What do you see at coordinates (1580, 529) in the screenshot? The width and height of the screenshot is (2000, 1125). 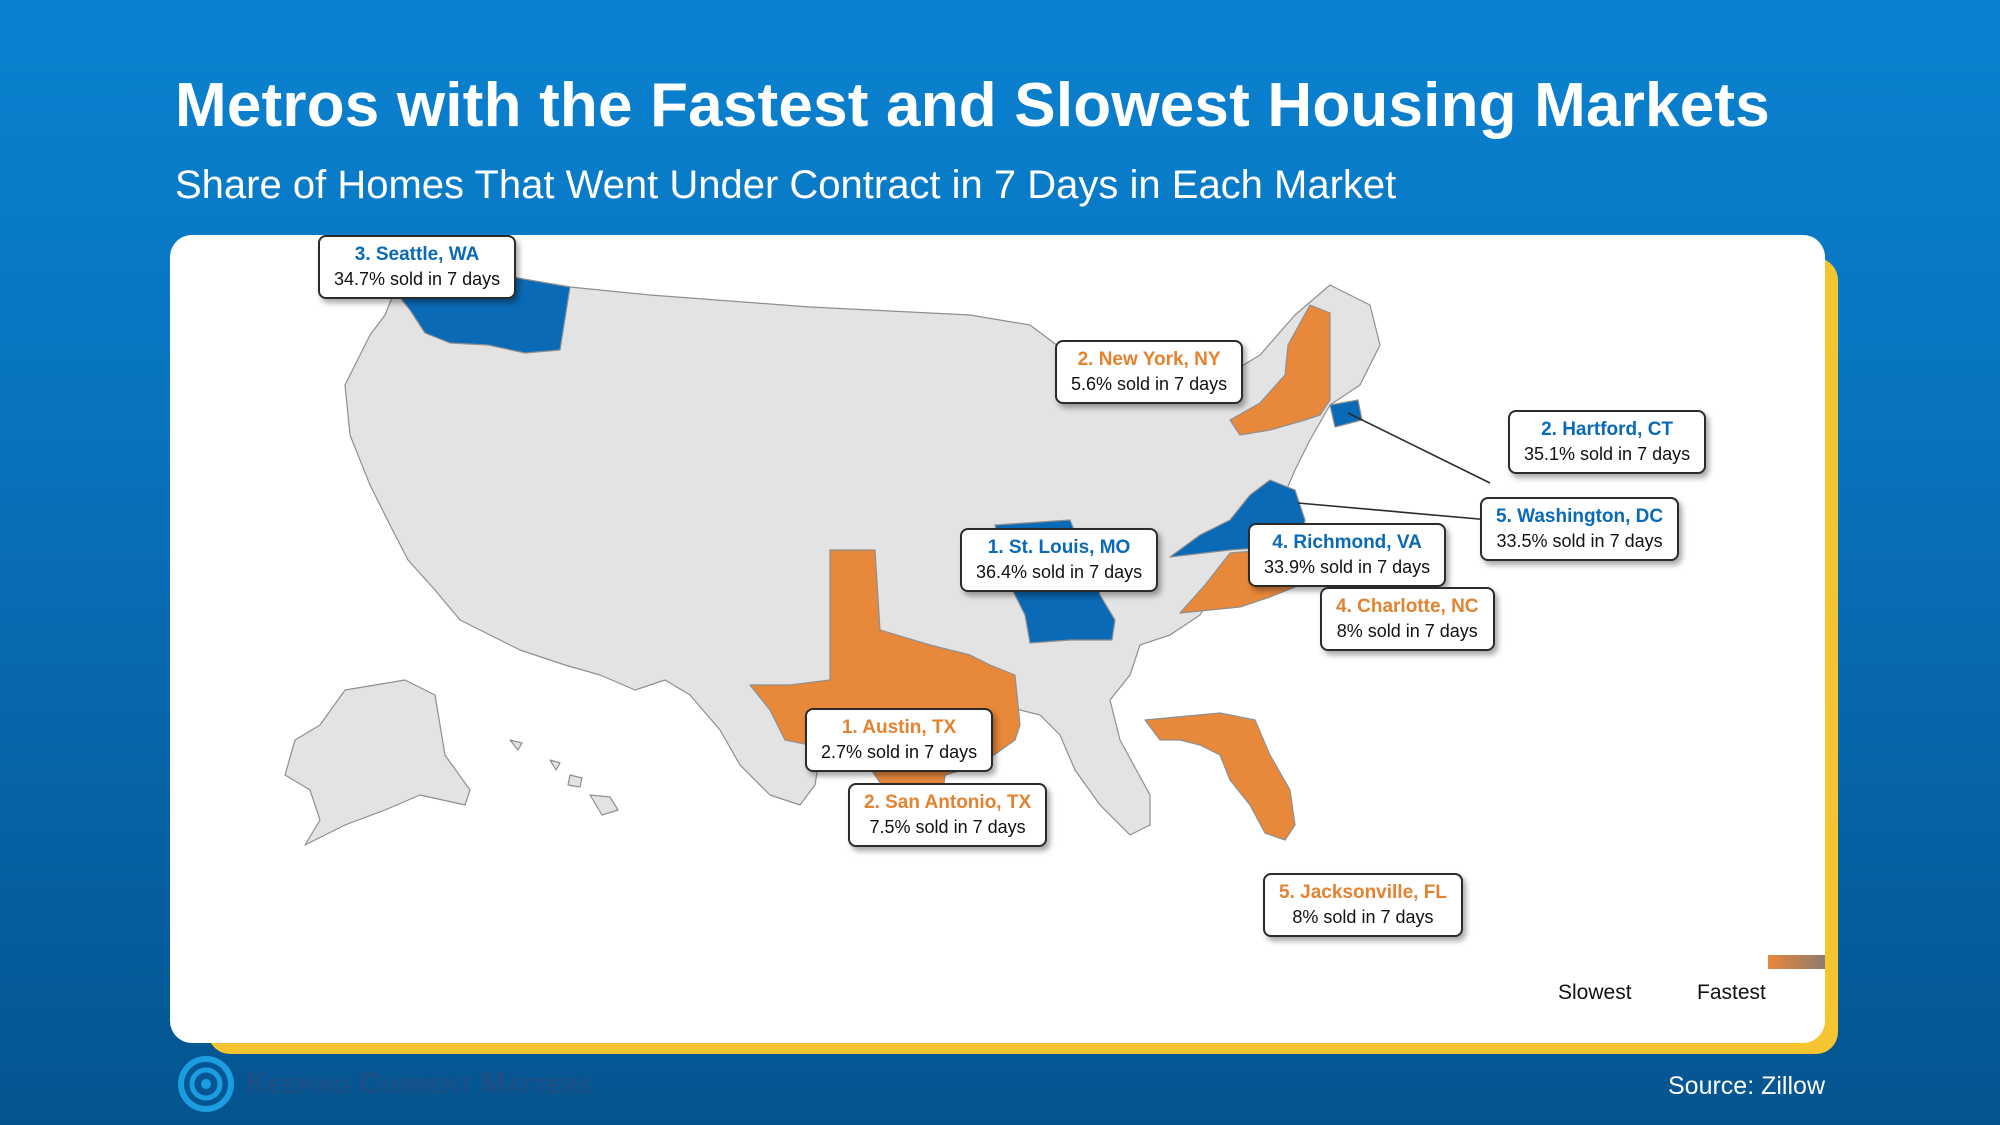 I see `callout-washington-dc: 5. Washington, DC 33.5% sold in 7 days` at bounding box center [1580, 529].